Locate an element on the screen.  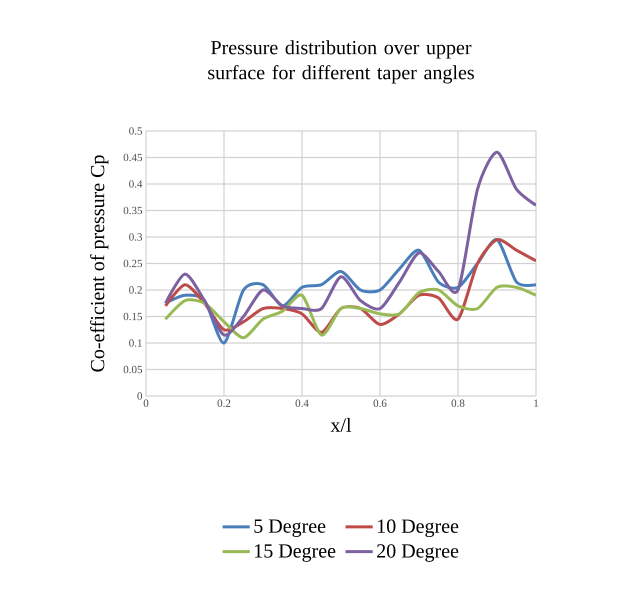
y-tick-label: 0.1 is located at coordinates (135, 343).